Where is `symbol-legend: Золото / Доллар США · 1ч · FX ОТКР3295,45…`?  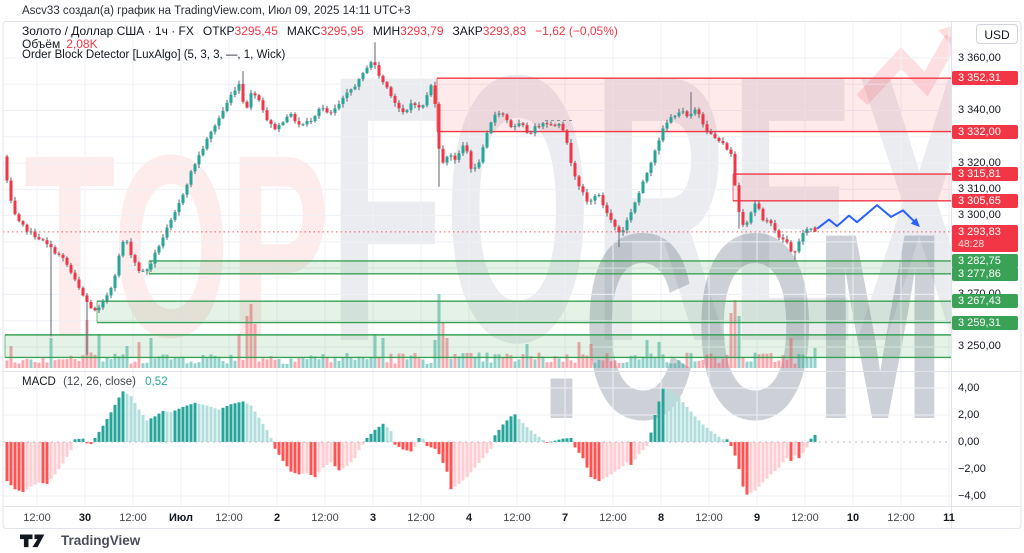
symbol-legend: Золото / Доллар США · 1ч · FX ОТКР3295,45… is located at coordinates (320, 31).